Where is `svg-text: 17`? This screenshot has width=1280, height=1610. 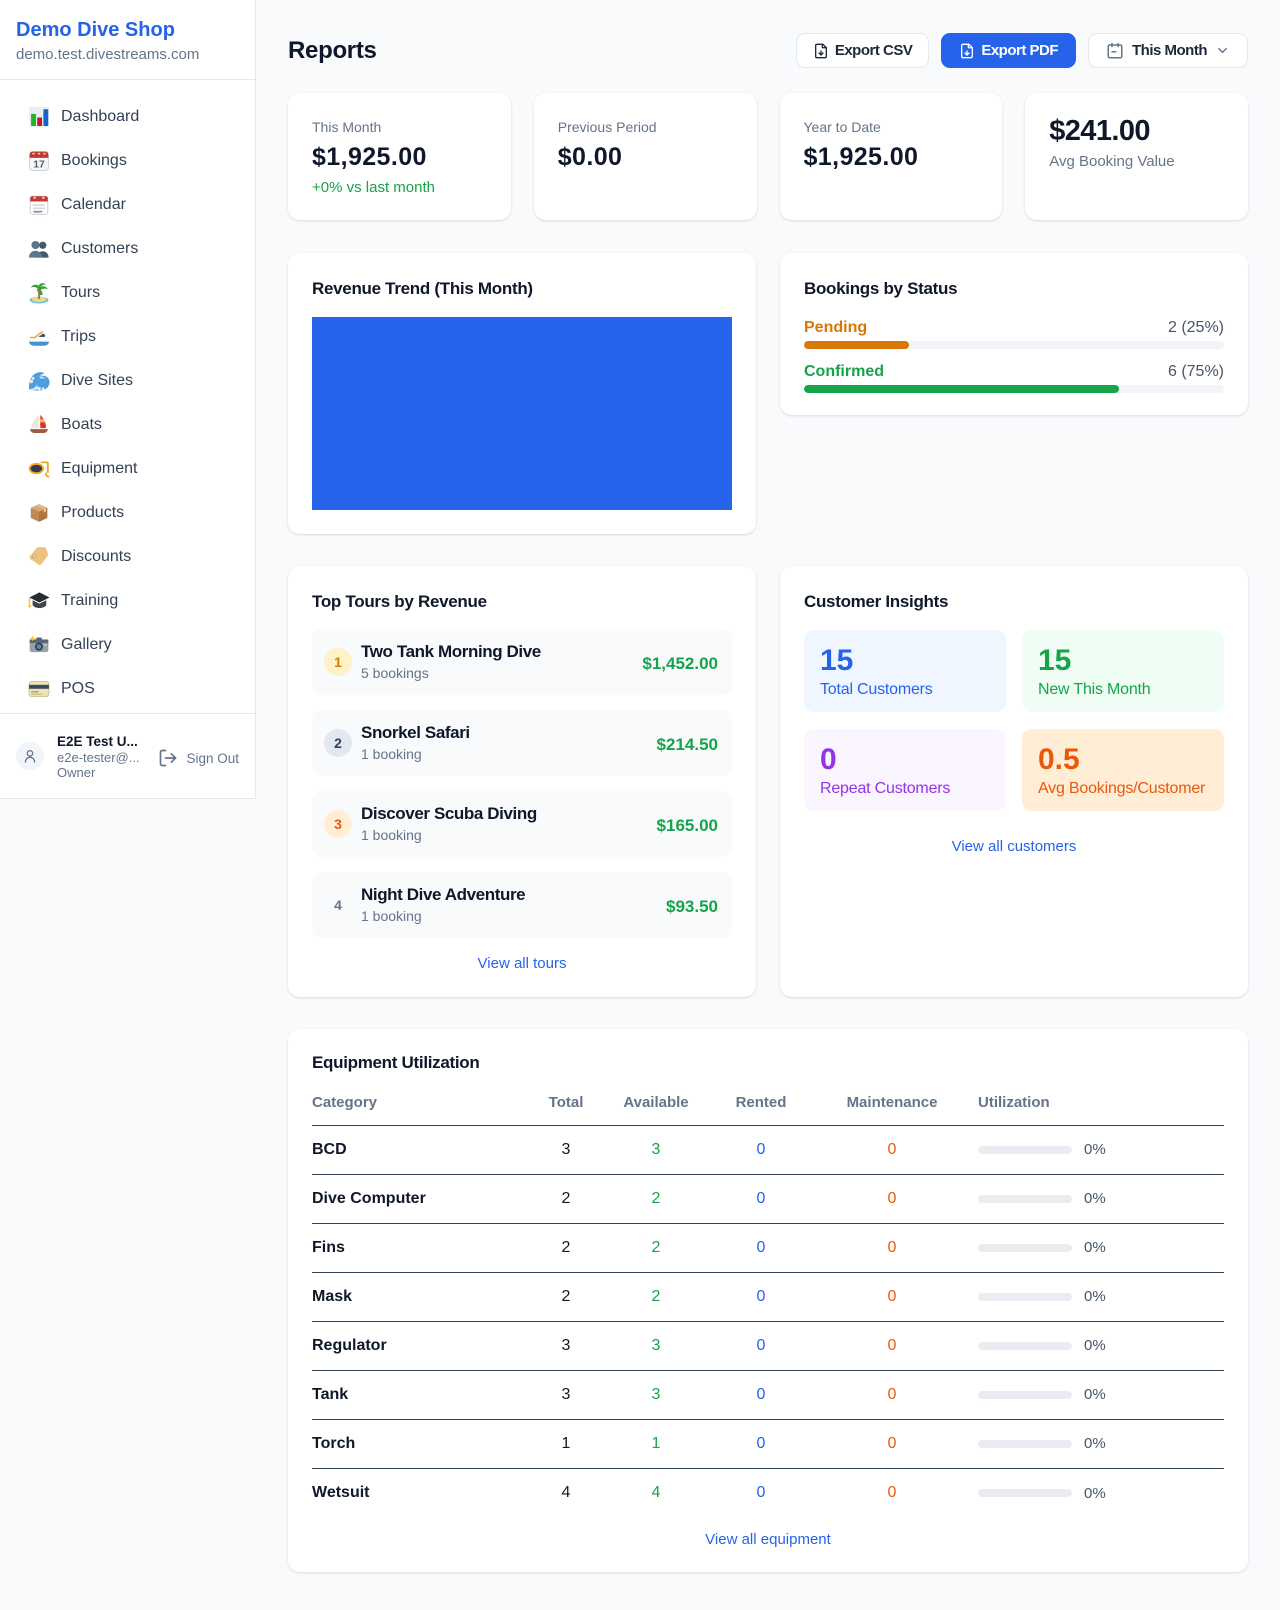 svg-text: 17 is located at coordinates (39, 164).